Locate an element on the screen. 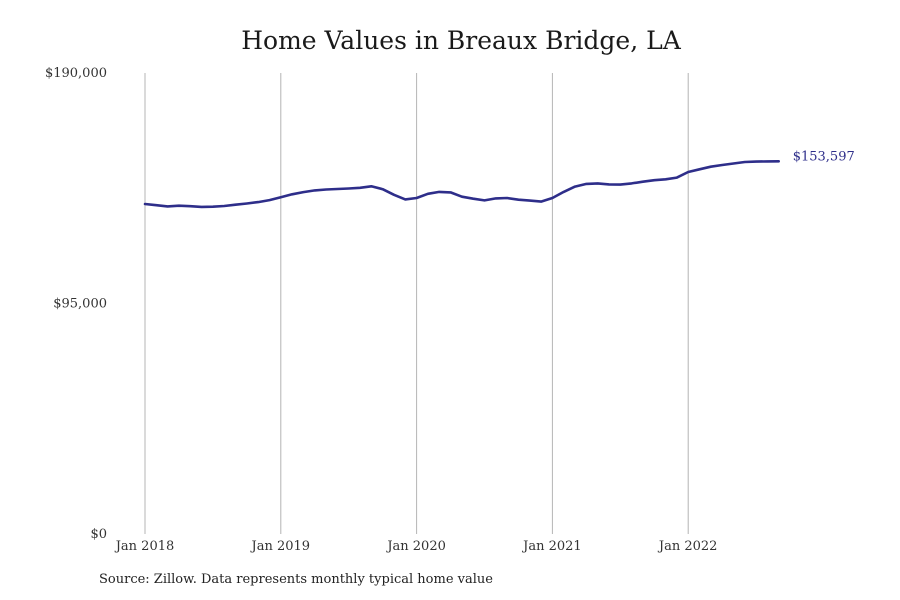 The height and width of the screenshot is (600, 900). x-tick-label: Jan 2019 is located at coordinates (280, 546).